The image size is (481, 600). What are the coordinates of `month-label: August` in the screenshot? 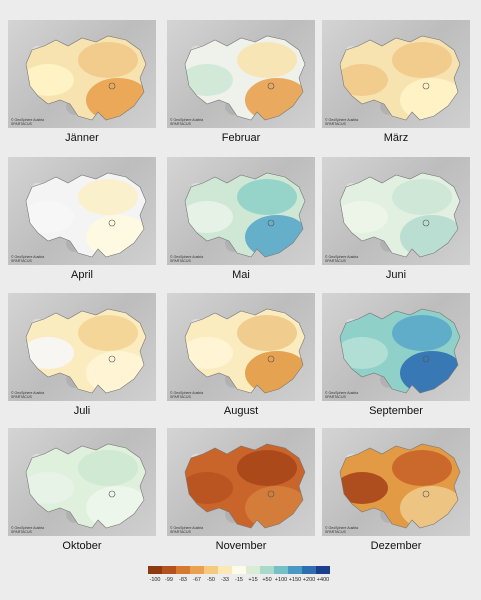 It's located at (241, 411).